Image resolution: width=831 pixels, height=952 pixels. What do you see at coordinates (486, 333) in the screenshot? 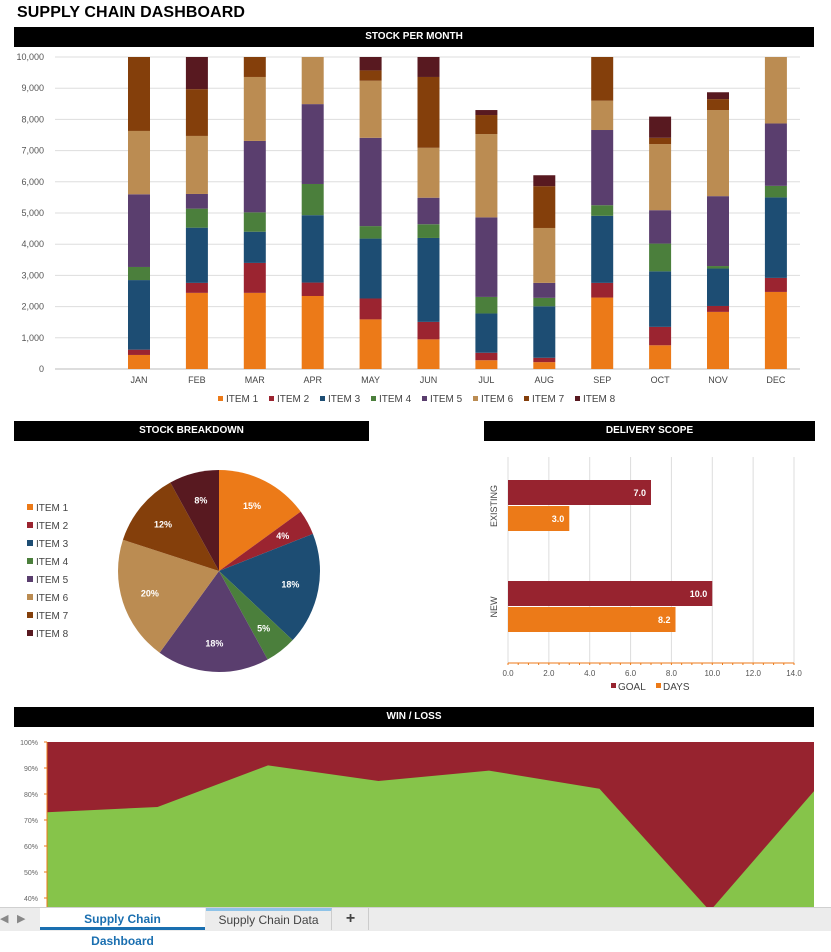
I see `bar-segment-item-3-jul` at bounding box center [486, 333].